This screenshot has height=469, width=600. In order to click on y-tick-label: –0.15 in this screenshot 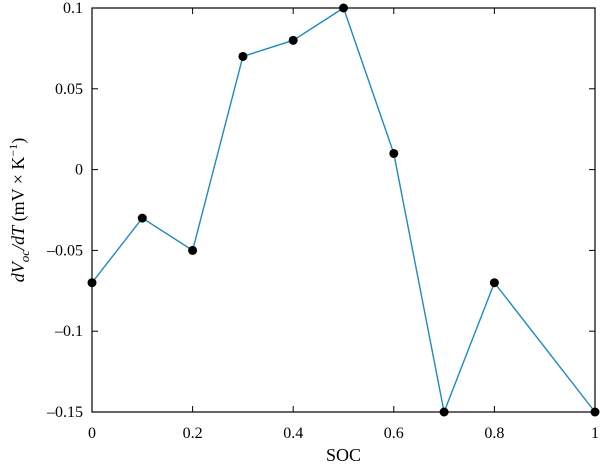, I will do `click(64, 412)`.